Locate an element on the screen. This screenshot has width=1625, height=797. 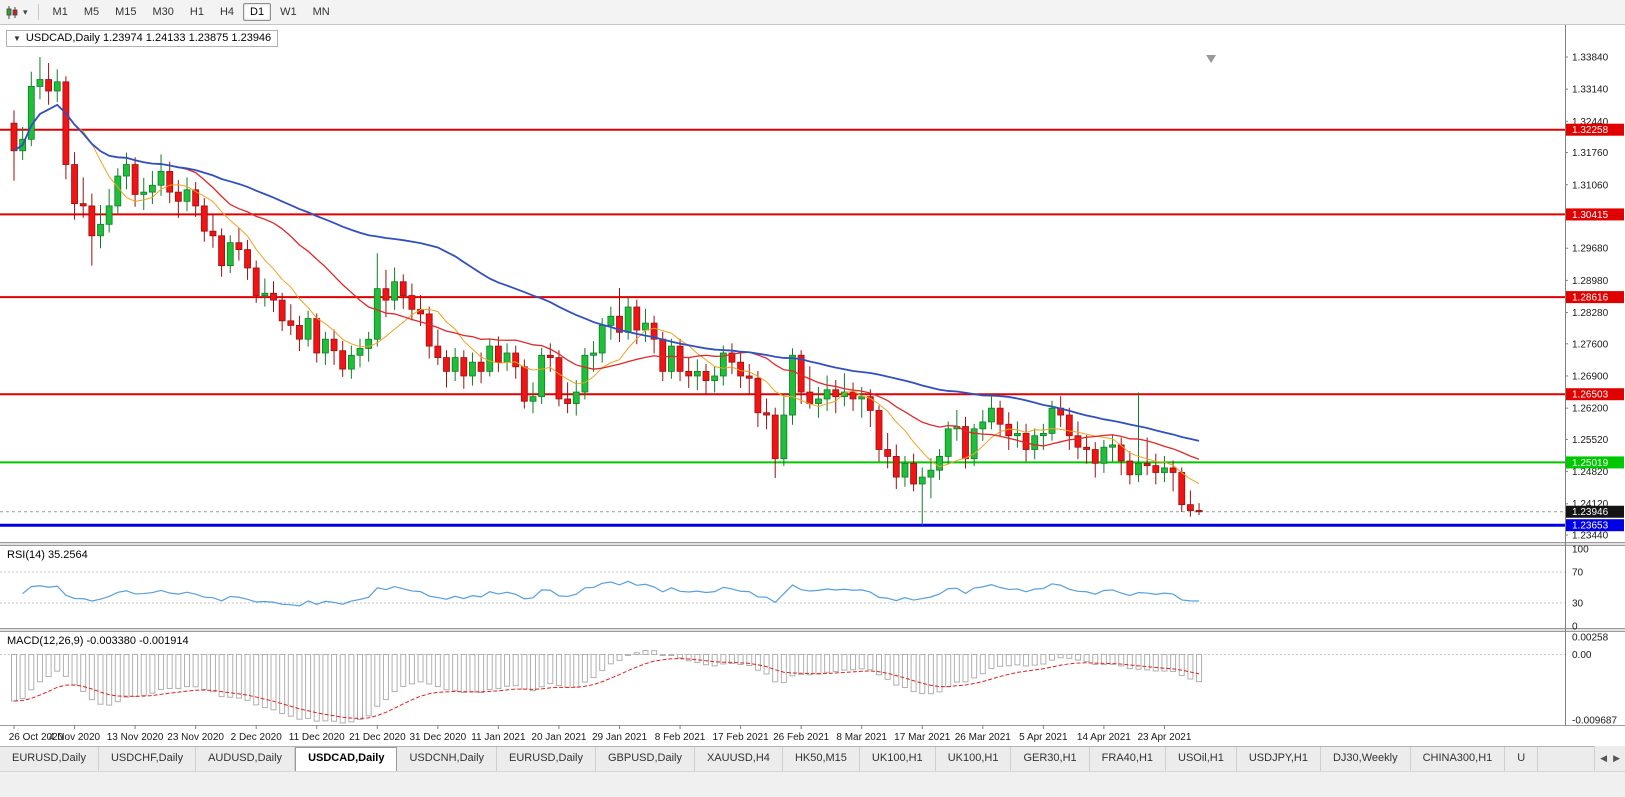
chart-tab-DJ30-Weekly: DJ30,Weekly is located at coordinates (1365, 759).